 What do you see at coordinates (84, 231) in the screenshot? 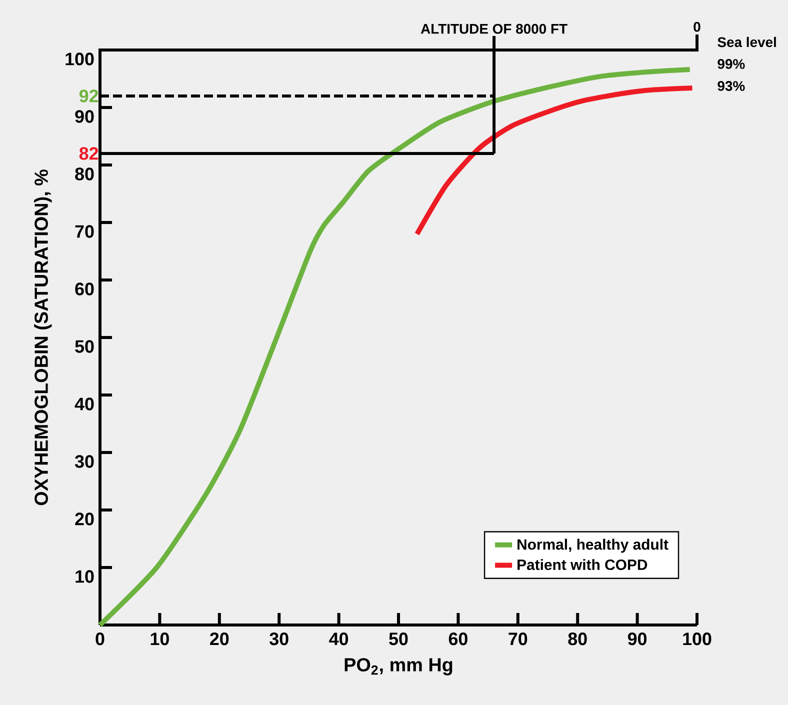
I see `y-tick-label: 70` at bounding box center [84, 231].